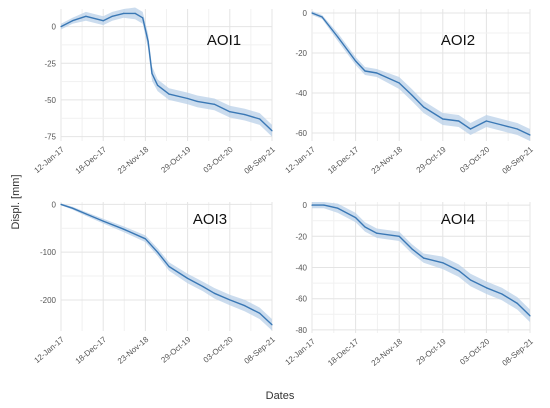  Describe the element at coordinates (458, 219) in the screenshot. I see `panel-title: AOI4` at that location.